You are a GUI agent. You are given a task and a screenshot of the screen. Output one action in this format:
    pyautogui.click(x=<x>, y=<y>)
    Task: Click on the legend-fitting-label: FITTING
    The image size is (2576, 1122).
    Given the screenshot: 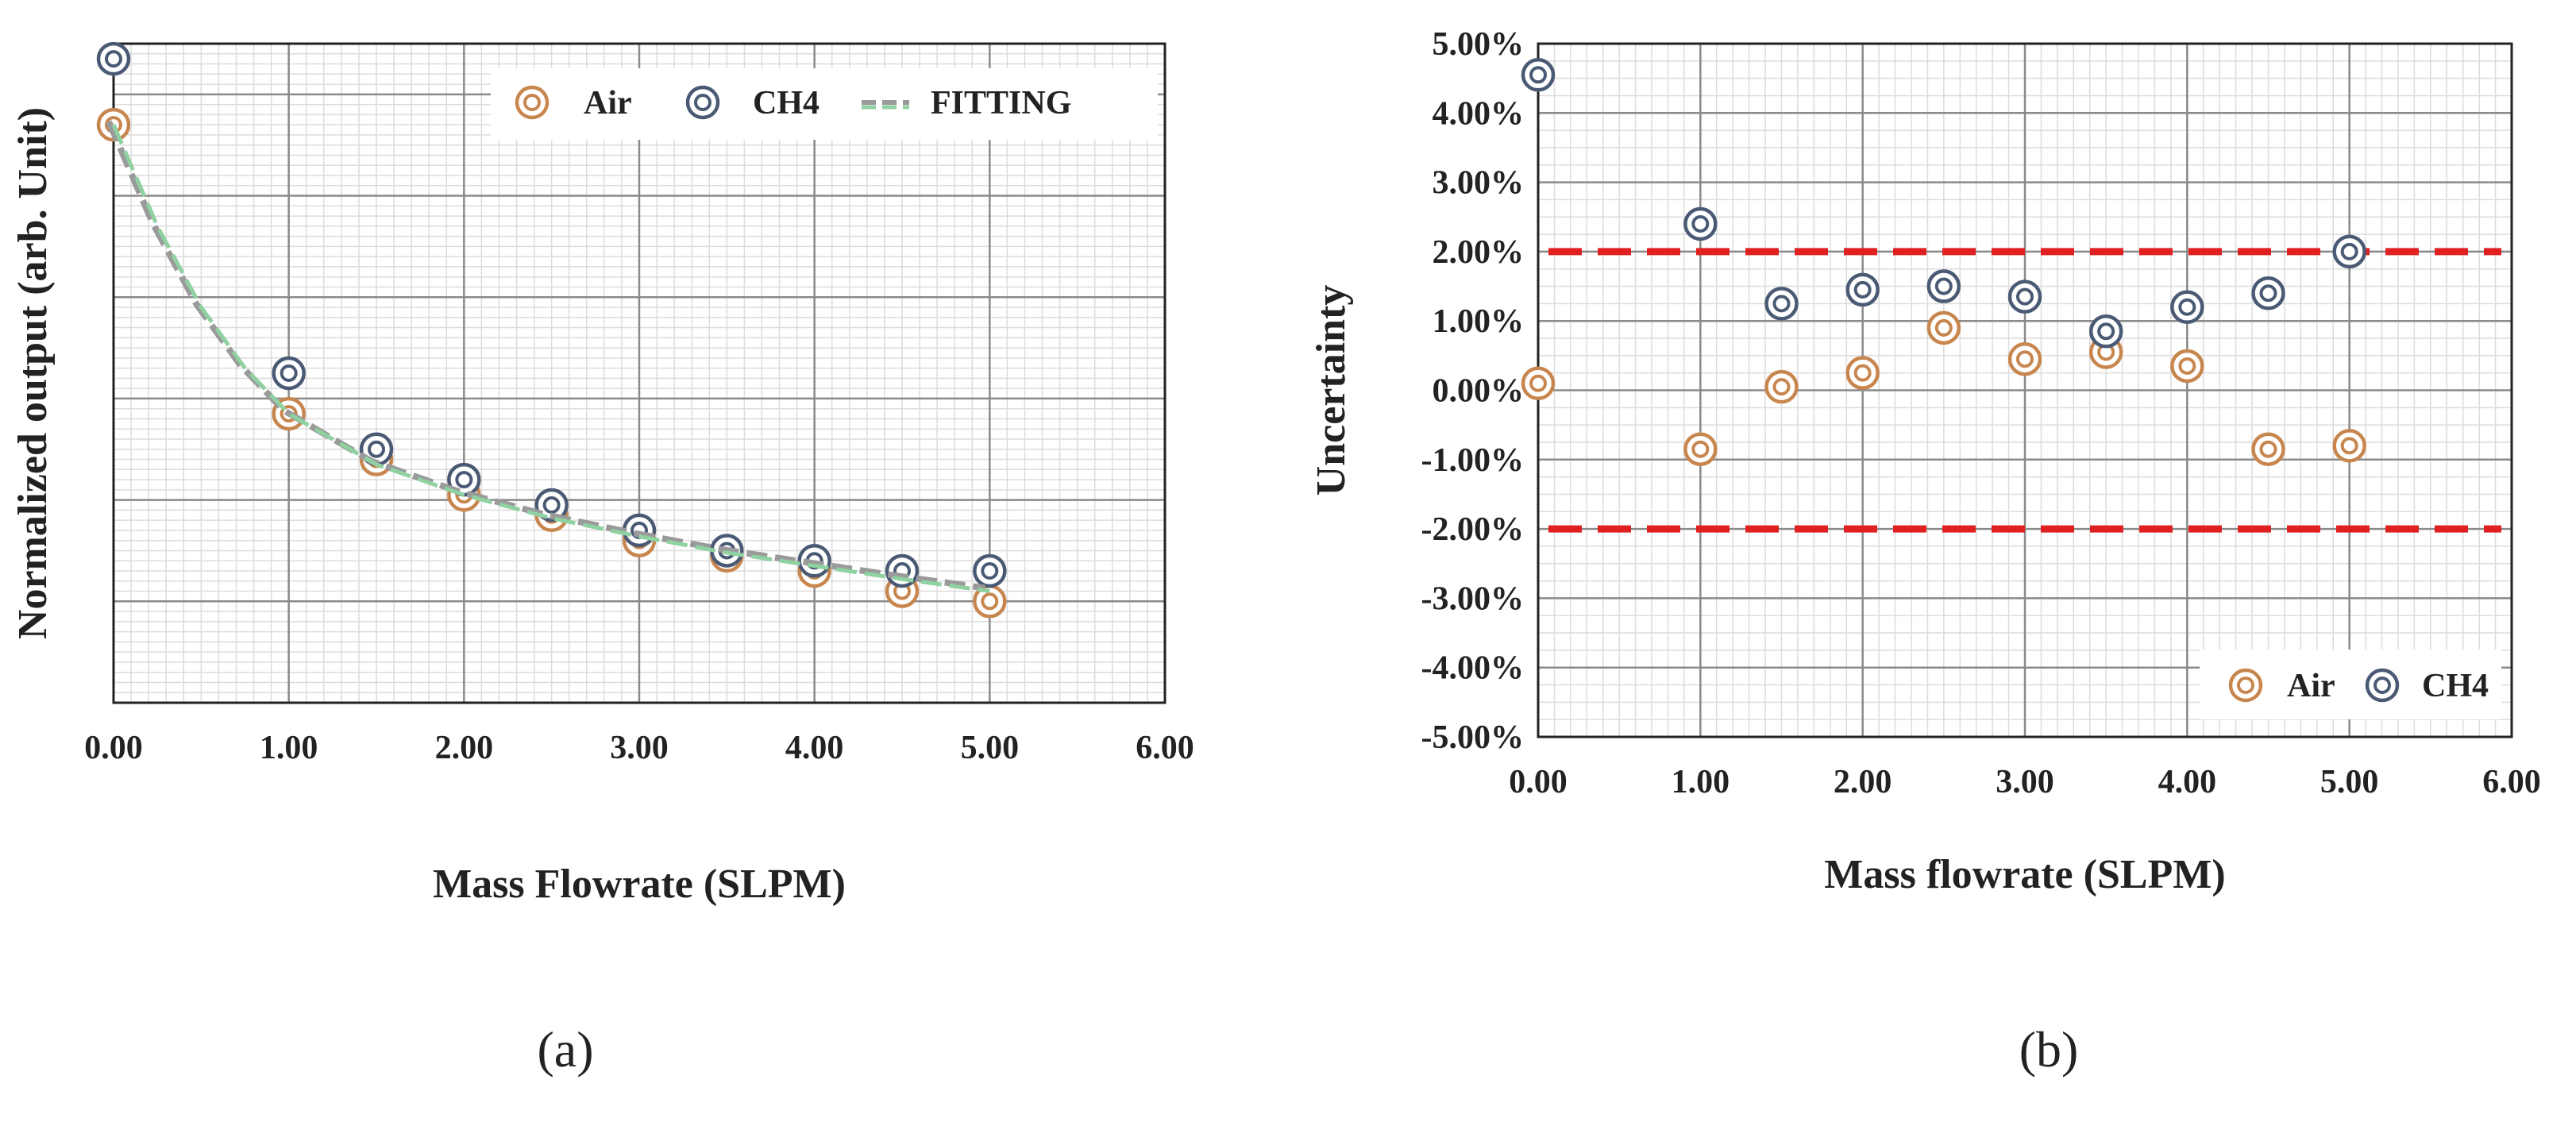 What is the action you would take?
    pyautogui.click(x=1001, y=103)
    